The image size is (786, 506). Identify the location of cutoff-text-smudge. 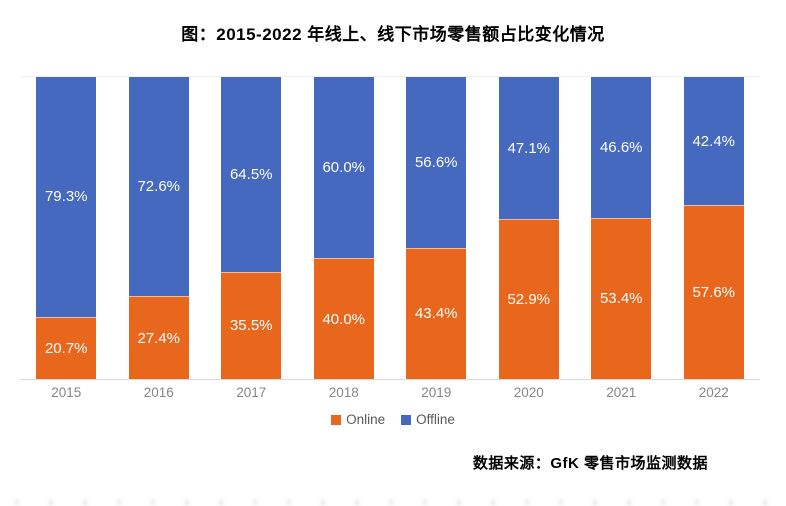
(393, 502).